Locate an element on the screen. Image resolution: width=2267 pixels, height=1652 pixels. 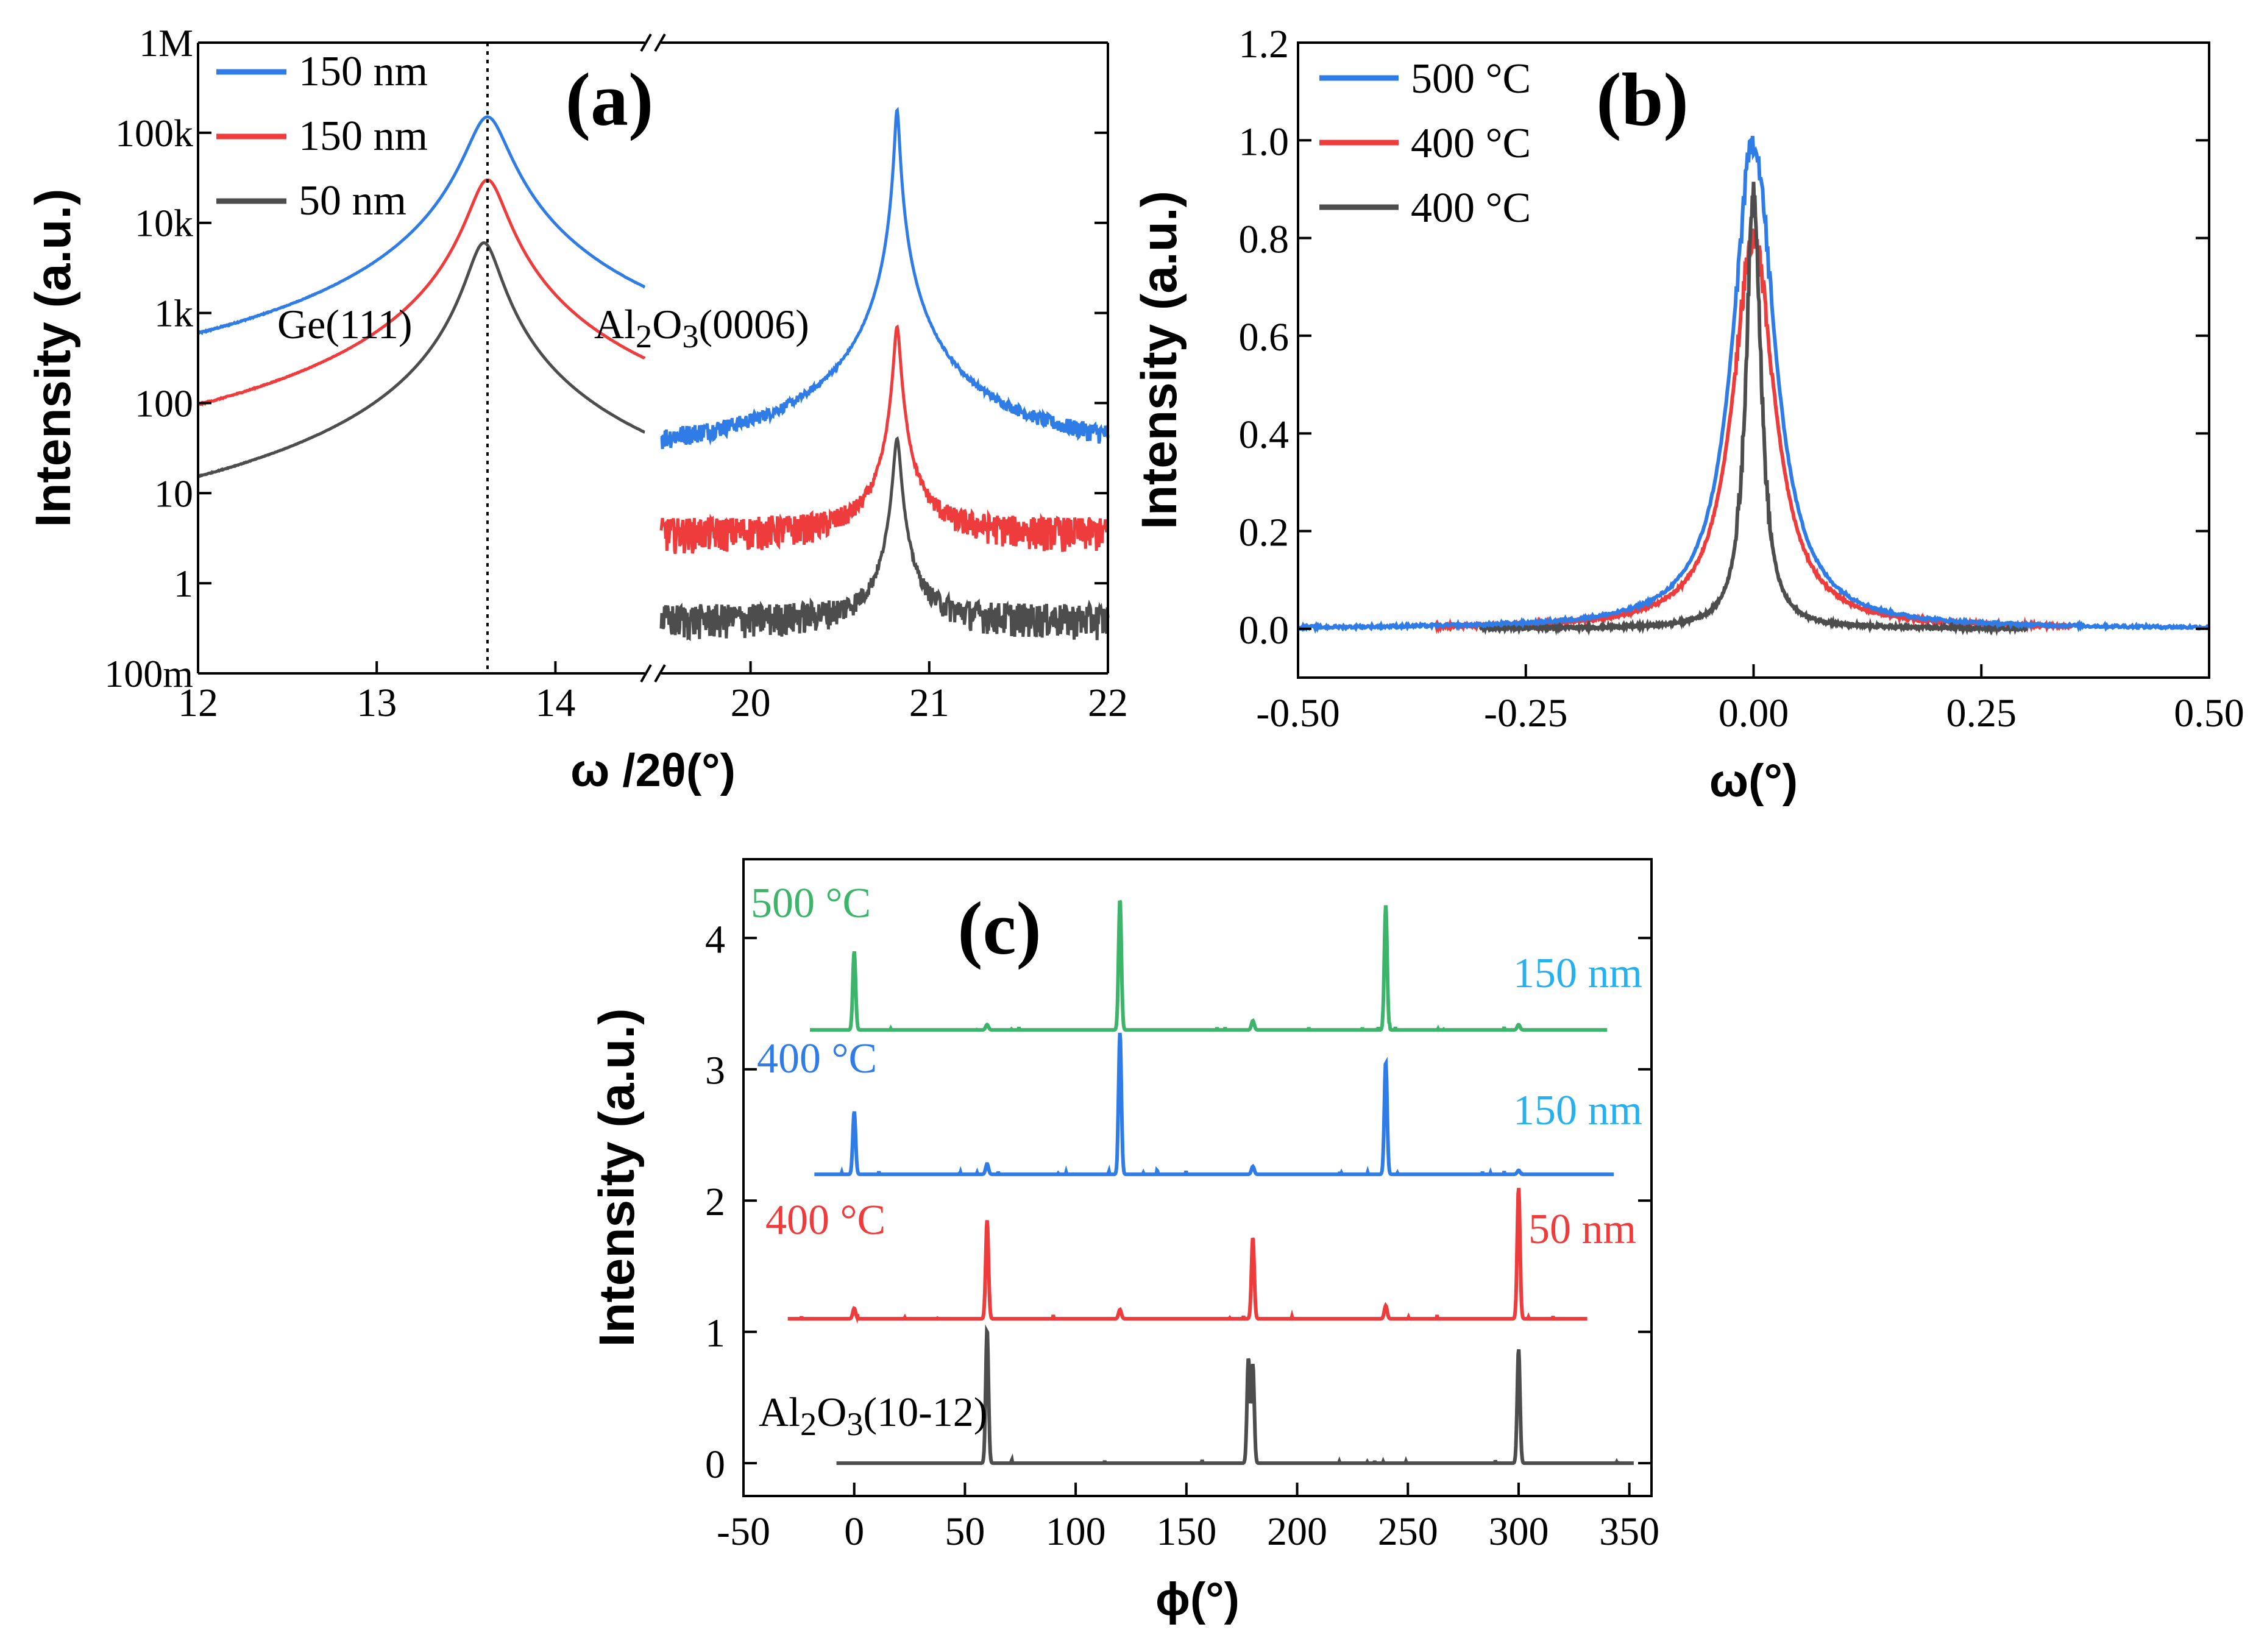
x-tick-label: 14 is located at coordinates (555, 703).